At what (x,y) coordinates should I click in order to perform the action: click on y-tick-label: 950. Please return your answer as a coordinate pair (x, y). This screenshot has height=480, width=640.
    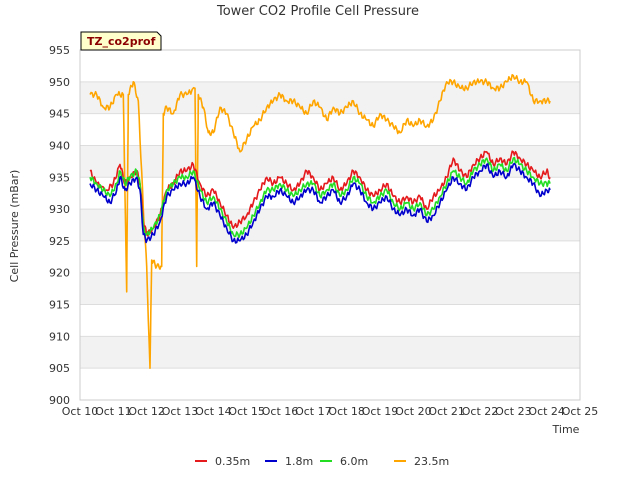
    Looking at the image, I should click on (59, 82).